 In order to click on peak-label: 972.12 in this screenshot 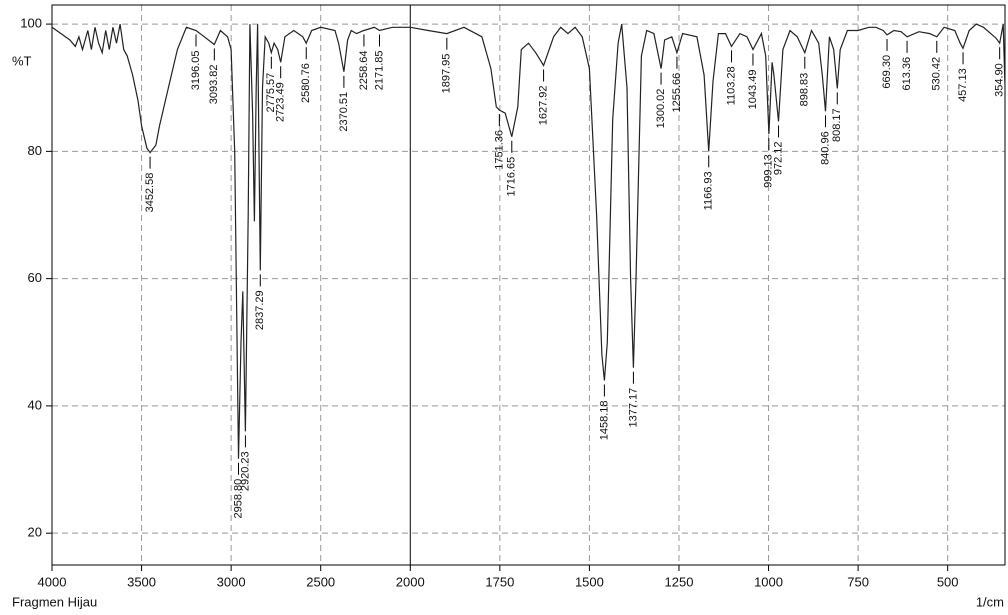, I will do `click(778, 158)`.